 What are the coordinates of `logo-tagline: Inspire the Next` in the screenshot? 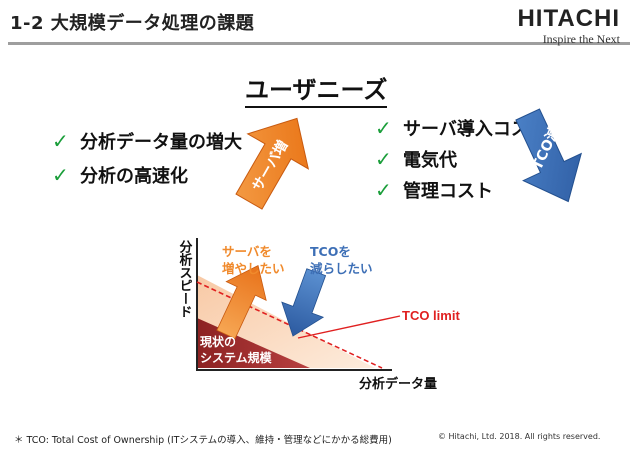 It's located at (581, 39).